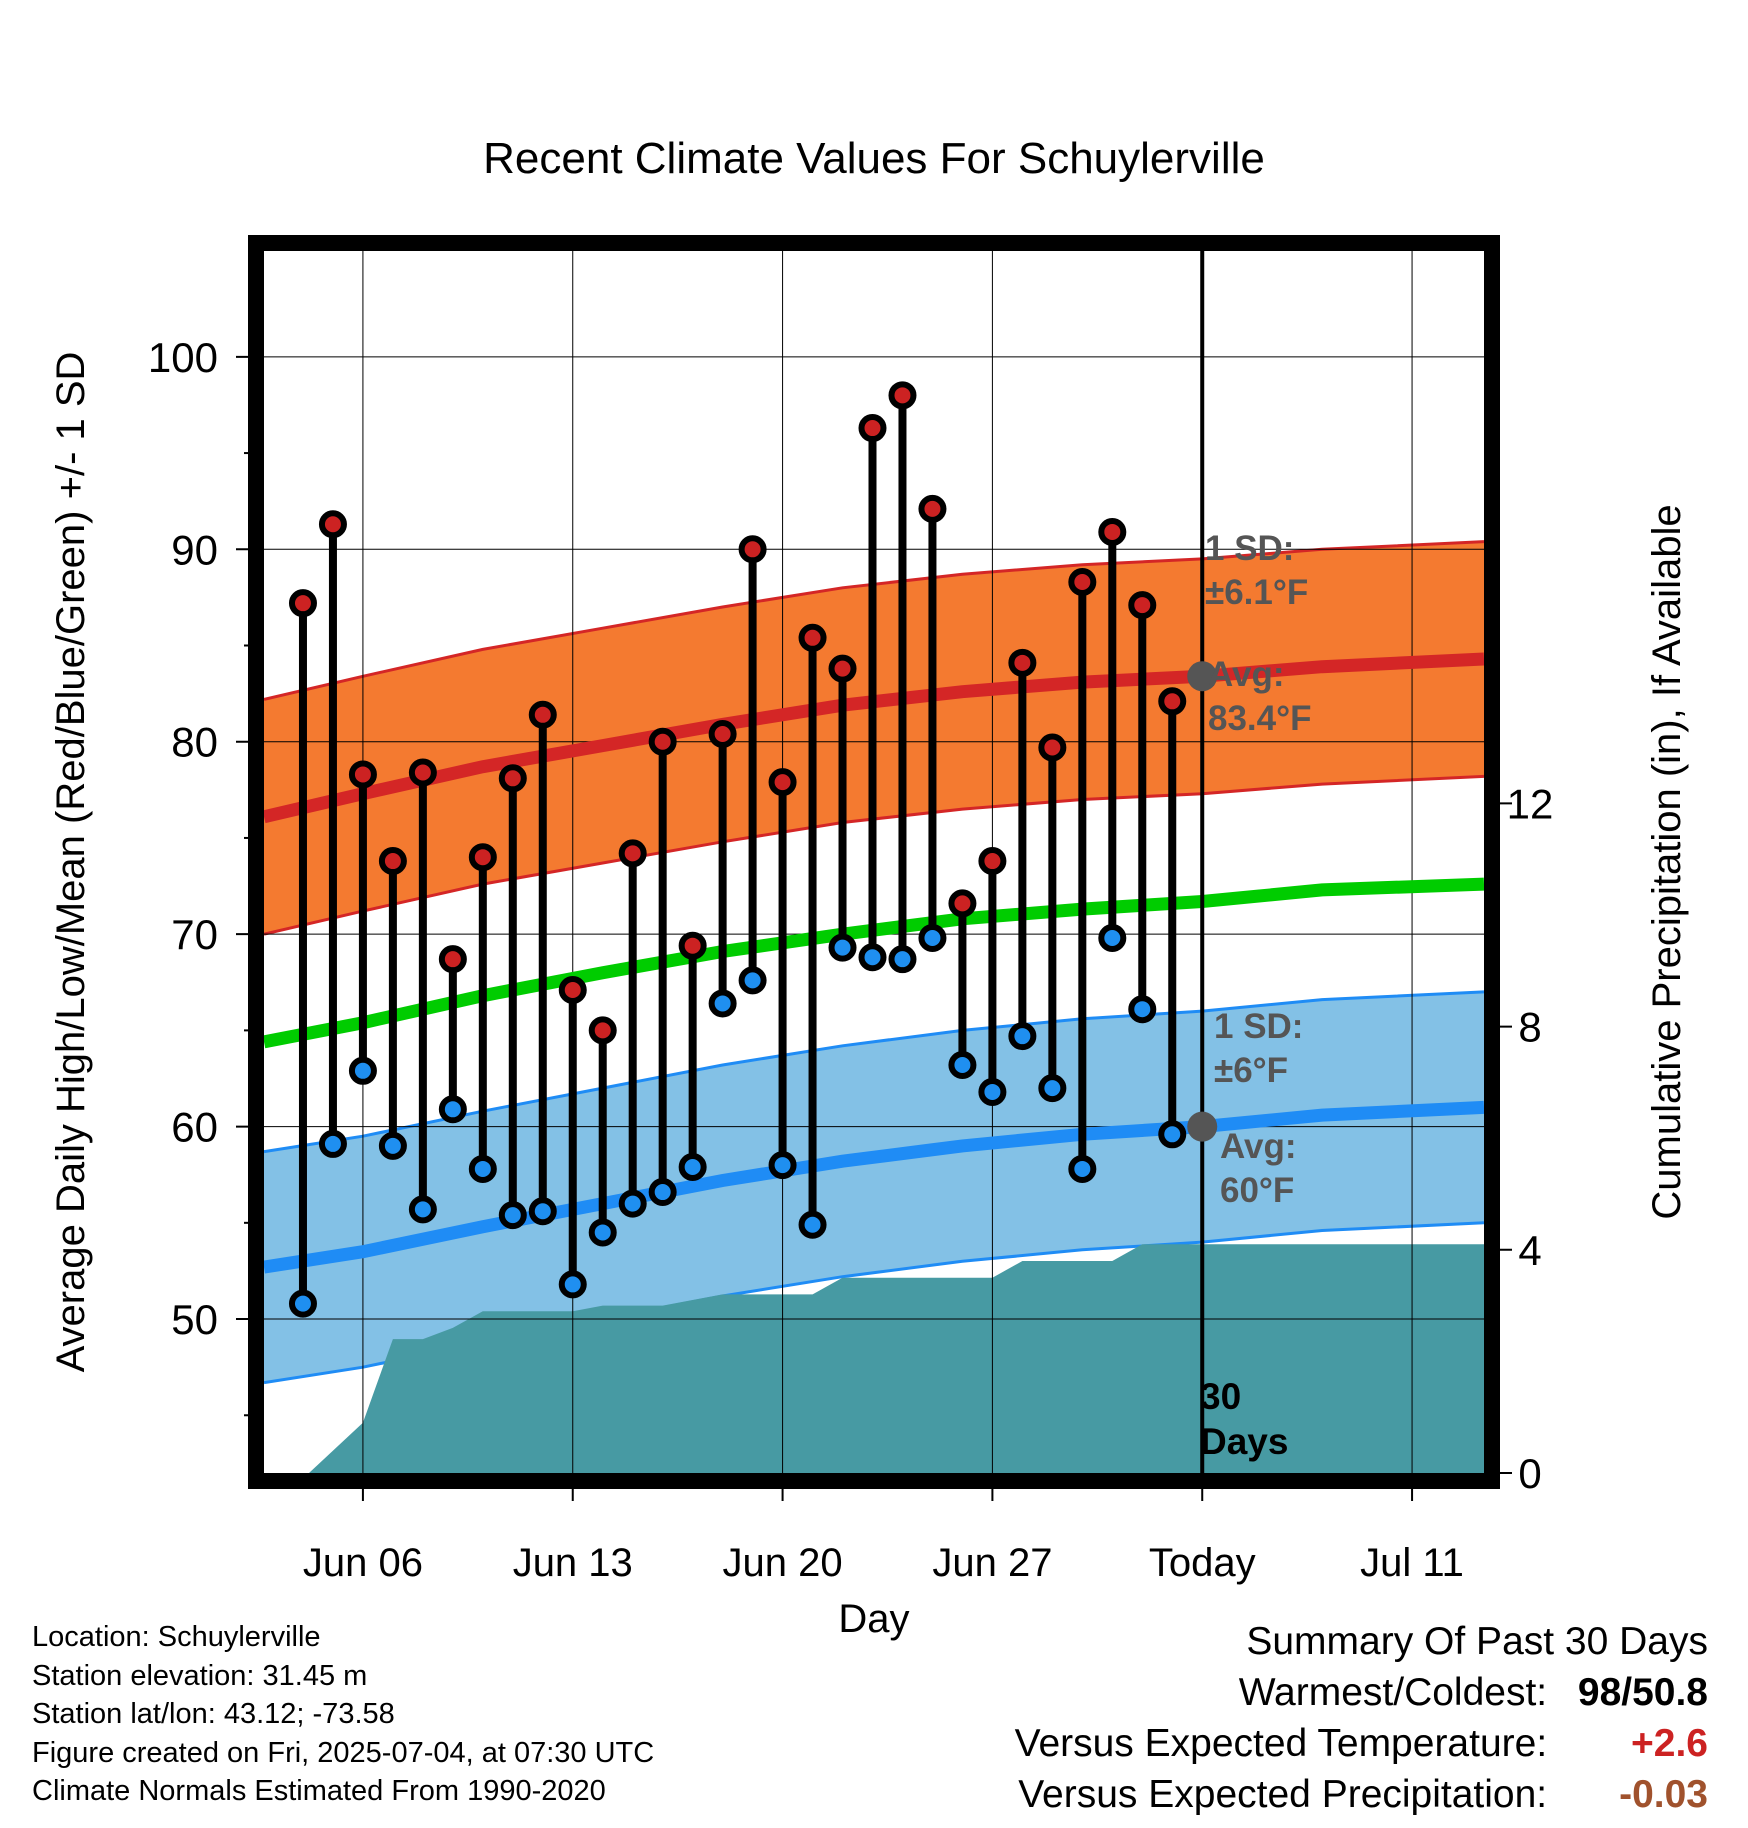 The image size is (1748, 1828). What do you see at coordinates (1529, 1250) in the screenshot?
I see `y2-tick-label: 4` at bounding box center [1529, 1250].